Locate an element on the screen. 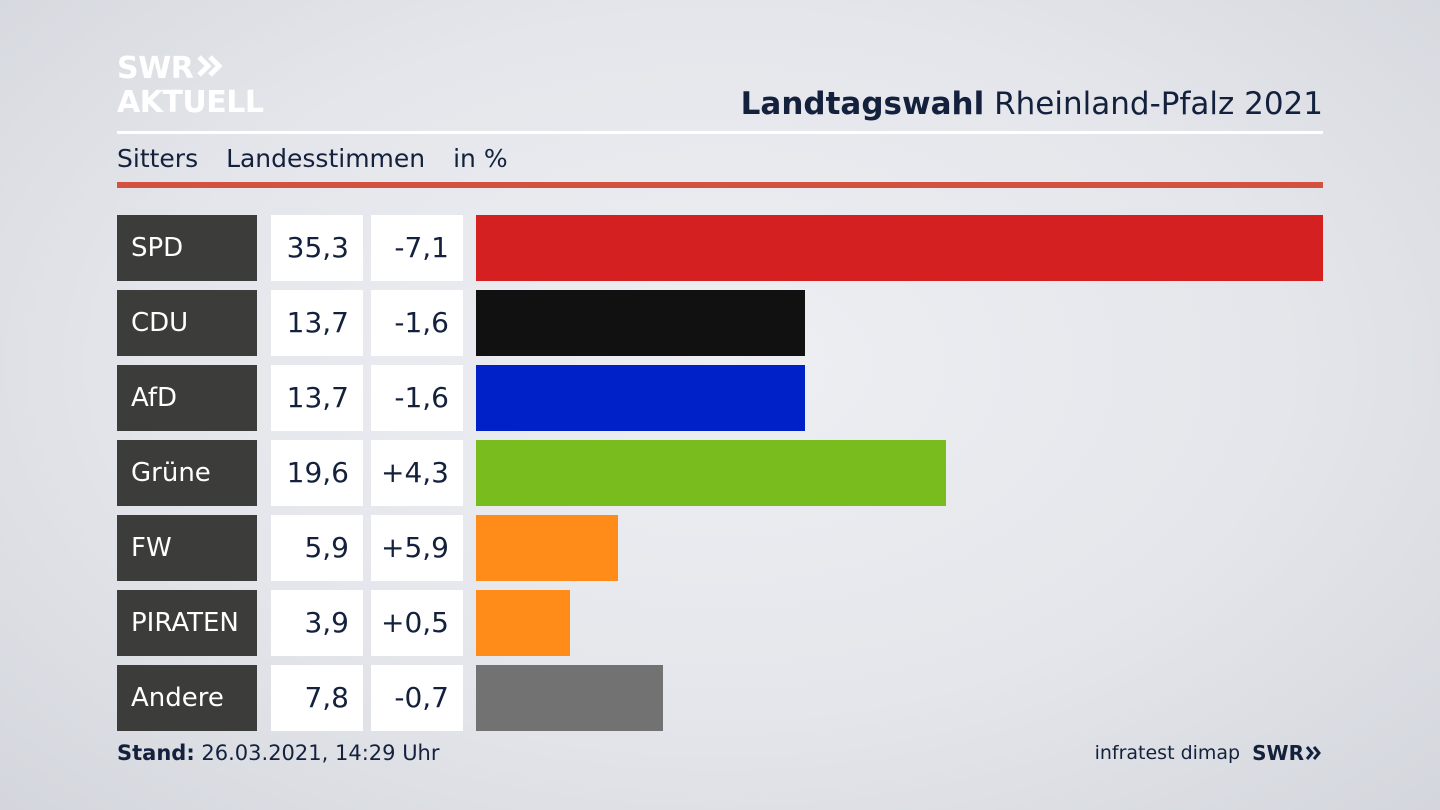 The image size is (1440, 810). subtitle-location: Sitters is located at coordinates (158, 158).